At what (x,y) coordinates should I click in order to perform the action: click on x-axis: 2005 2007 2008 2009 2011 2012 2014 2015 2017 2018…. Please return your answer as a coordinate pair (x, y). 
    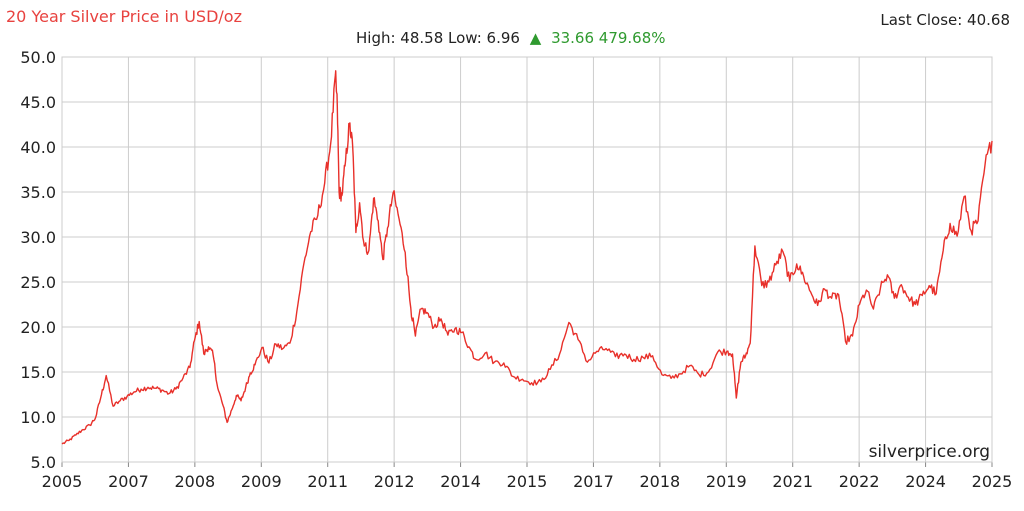
    Looking at the image, I should click on (527, 476).